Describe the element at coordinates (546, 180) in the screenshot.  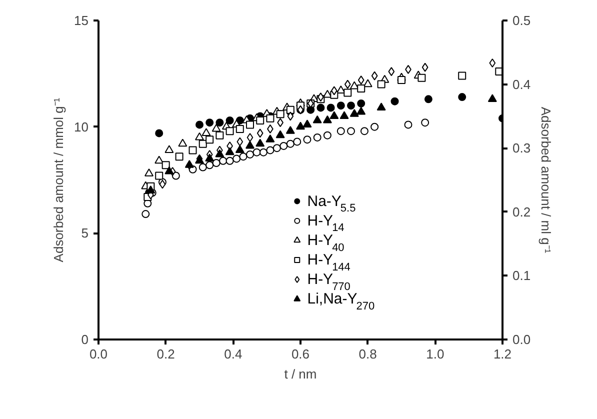
I see `y2-axis-title: Adsorbed amount / ml g⁻¹` at that location.